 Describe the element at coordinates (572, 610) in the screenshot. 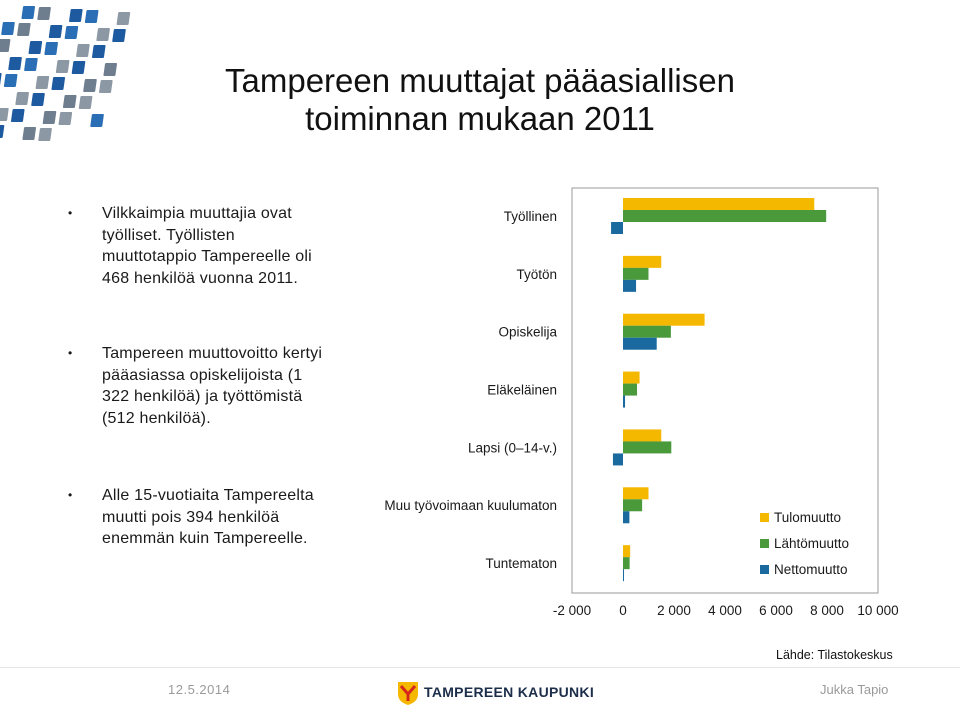

I see `x-tick-label: -2 000` at that location.